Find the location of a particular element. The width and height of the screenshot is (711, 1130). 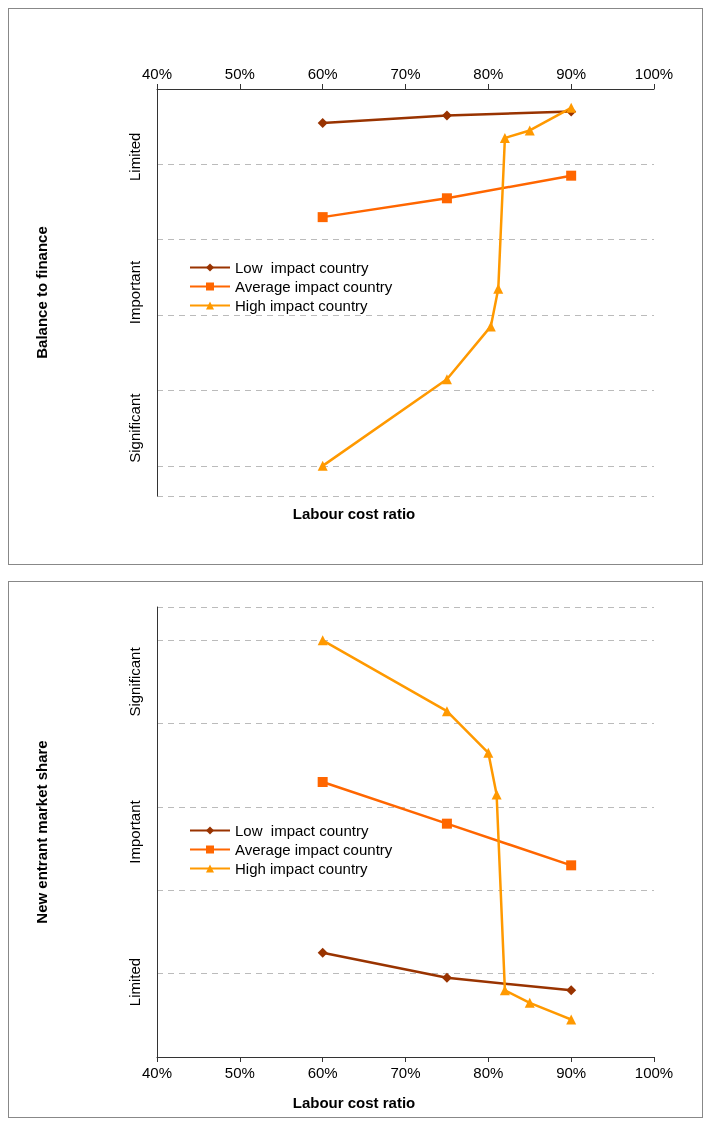

y-axis-title: New entrant market share is located at coordinates (41, 832).